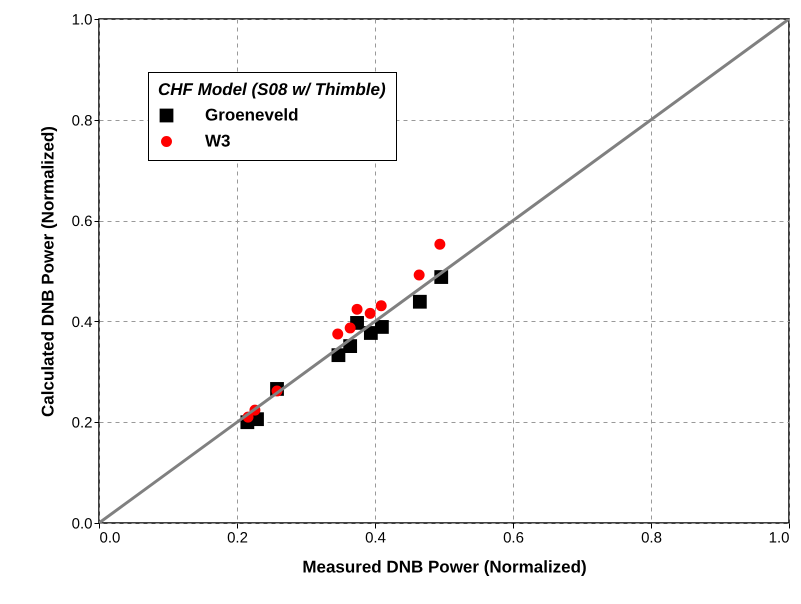 The height and width of the screenshot is (604, 801). What do you see at coordinates (513, 538) in the screenshot?
I see `x-tick-label: 0.6` at bounding box center [513, 538].